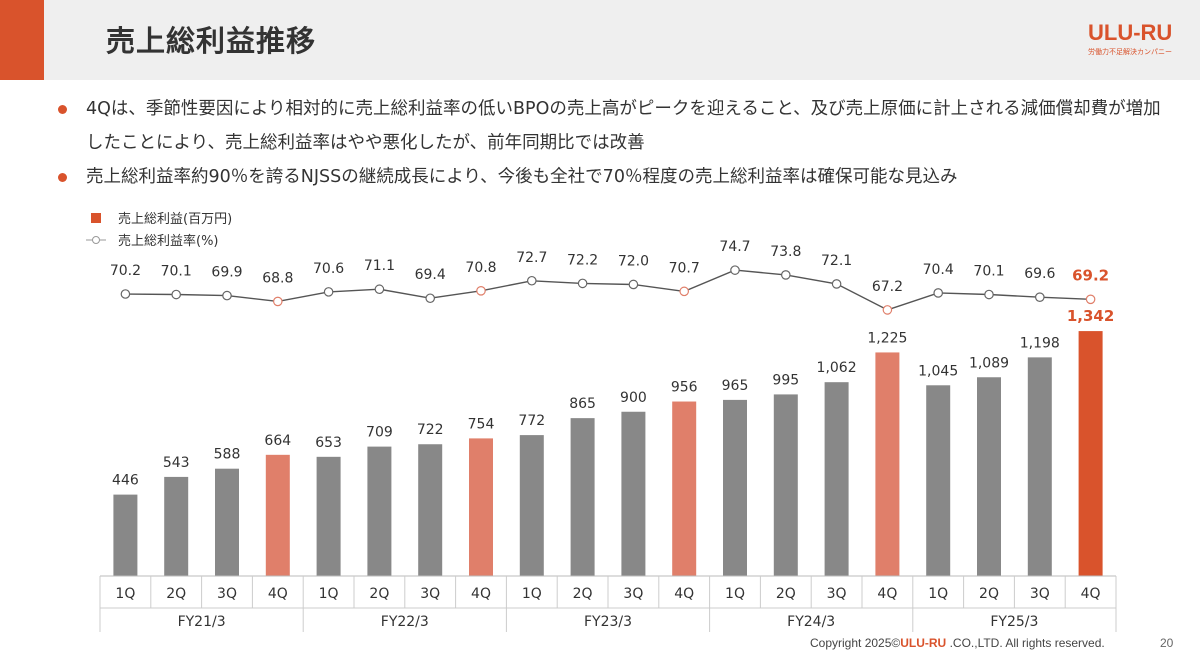  What do you see at coordinates (989, 363) in the screenshot?
I see `bar-value-label: 1,089` at bounding box center [989, 363].